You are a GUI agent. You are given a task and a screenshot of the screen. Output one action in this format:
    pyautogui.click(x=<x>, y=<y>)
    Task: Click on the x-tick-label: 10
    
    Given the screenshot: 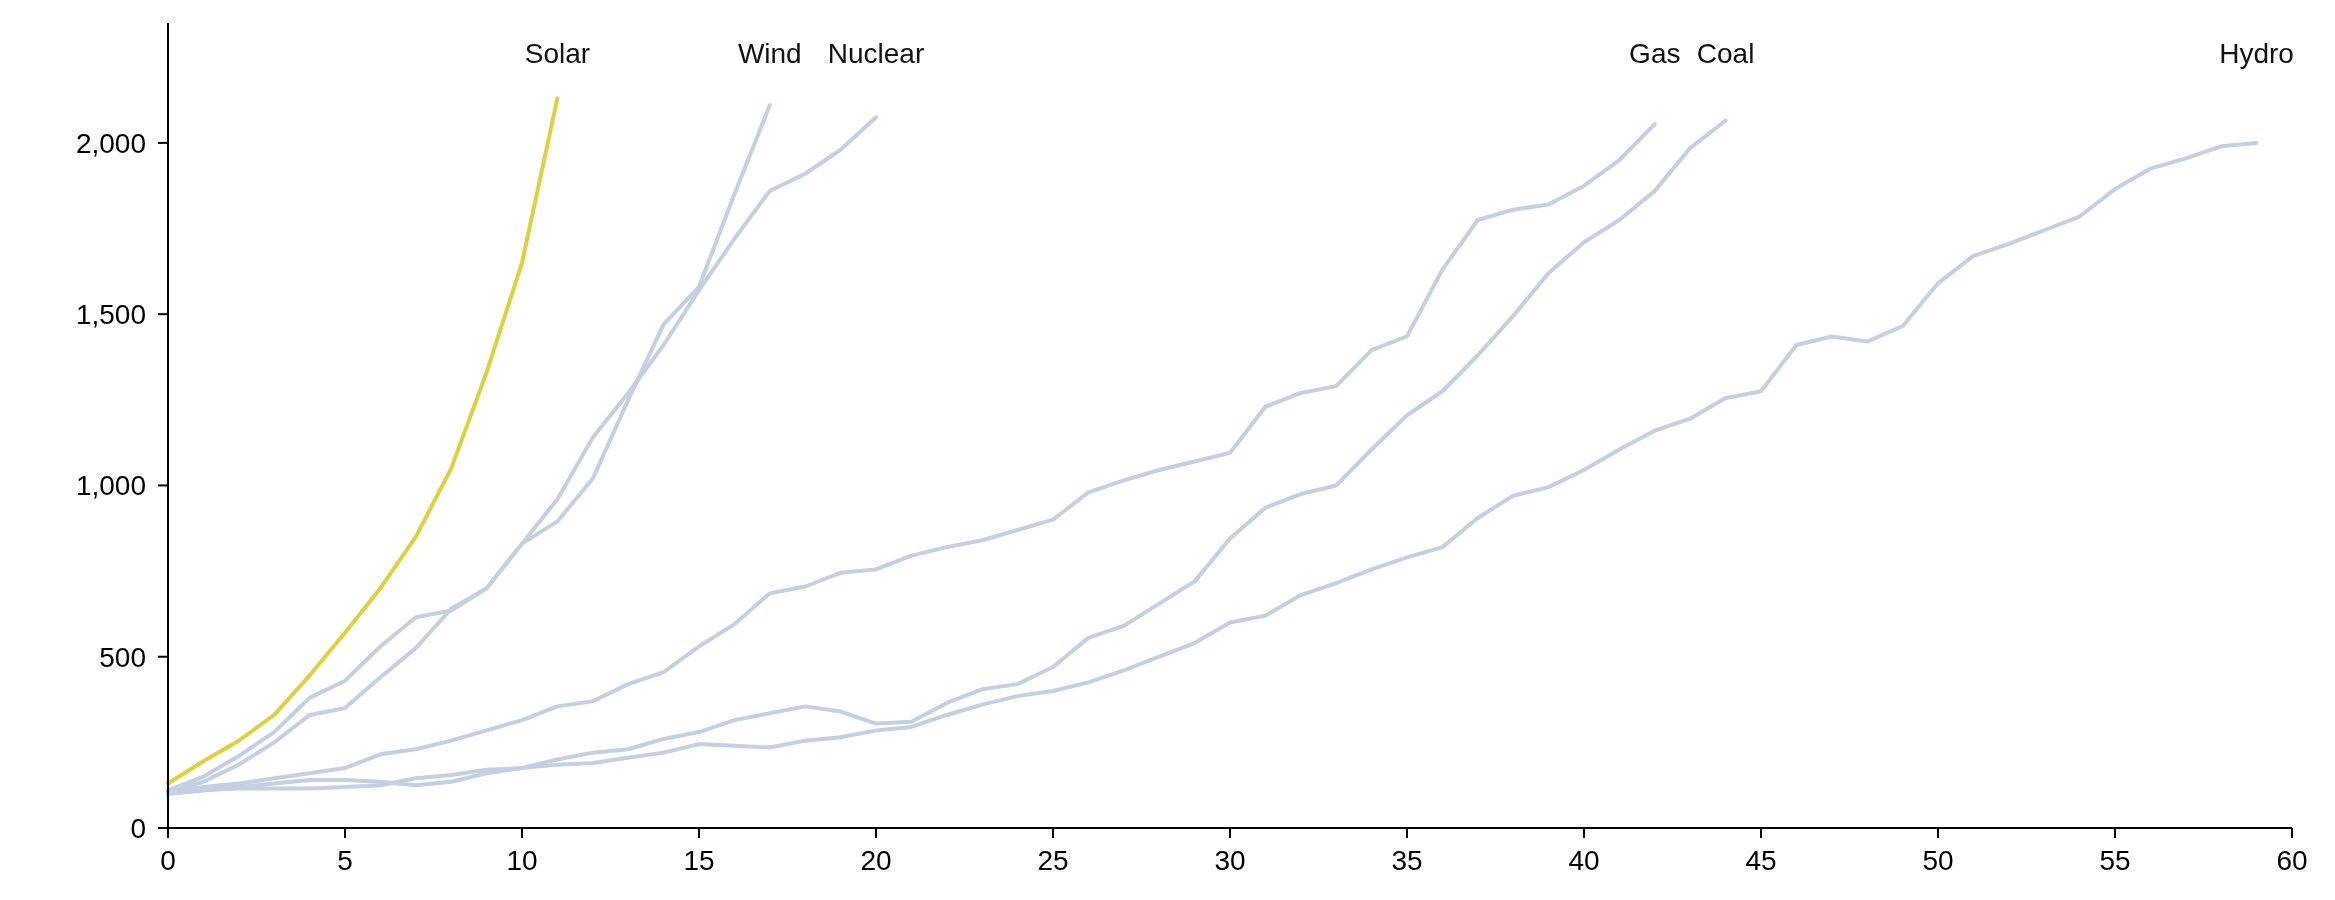 What is the action you would take?
    pyautogui.click(x=522, y=860)
    